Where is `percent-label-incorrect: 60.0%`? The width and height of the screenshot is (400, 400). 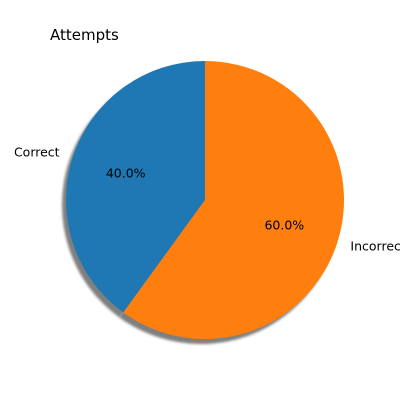 percent-label-incorrect: 60.0% is located at coordinates (284, 224).